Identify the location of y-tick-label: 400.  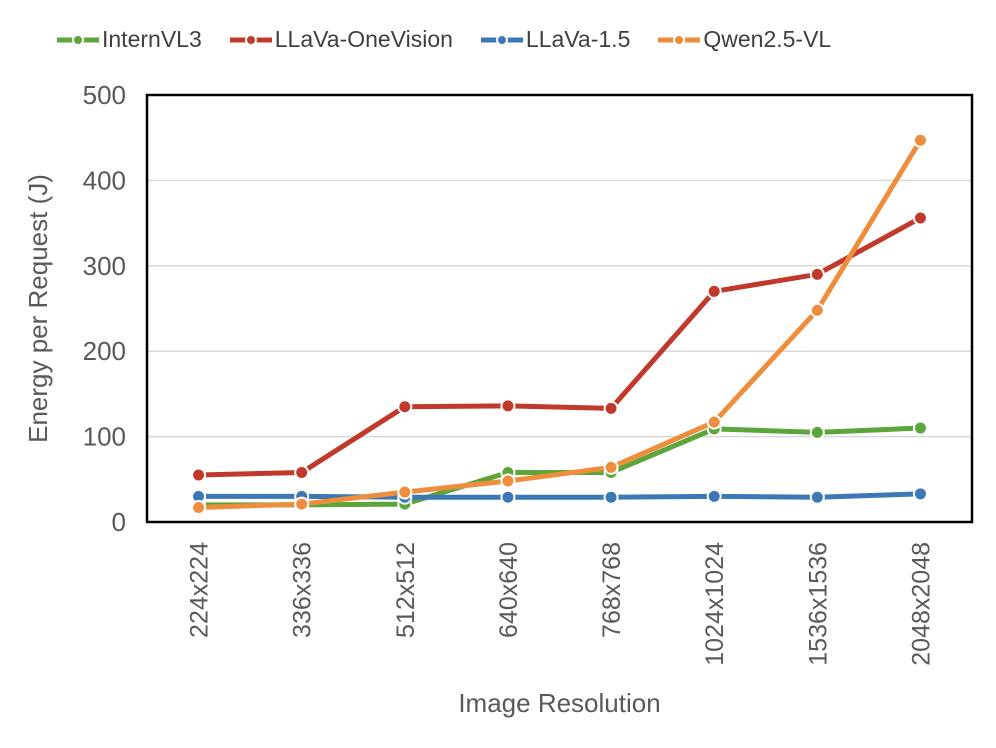
(104, 180).